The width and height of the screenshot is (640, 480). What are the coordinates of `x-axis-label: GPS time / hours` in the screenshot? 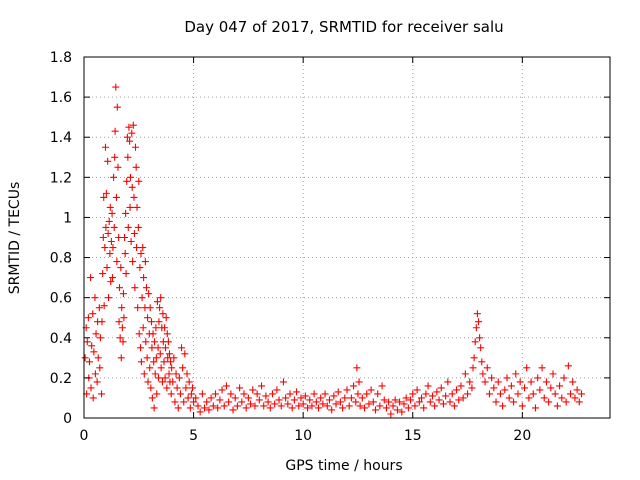 It's located at (343, 466).